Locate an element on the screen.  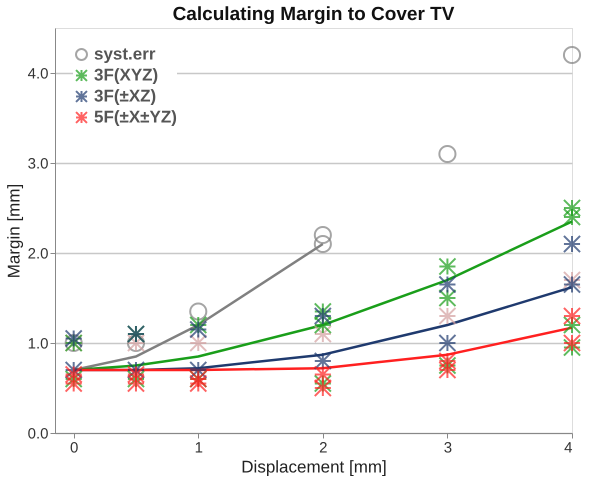
y-tick-label: 0.0 is located at coordinates (38, 434).